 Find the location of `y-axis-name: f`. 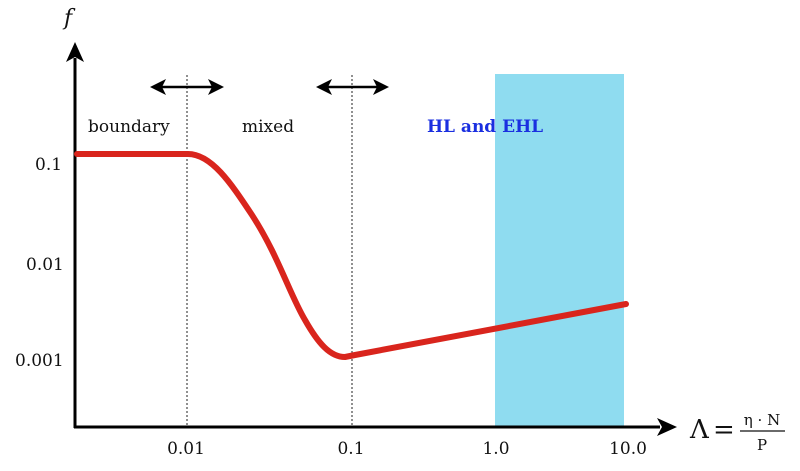

y-axis-name: f is located at coordinates (69, 18).